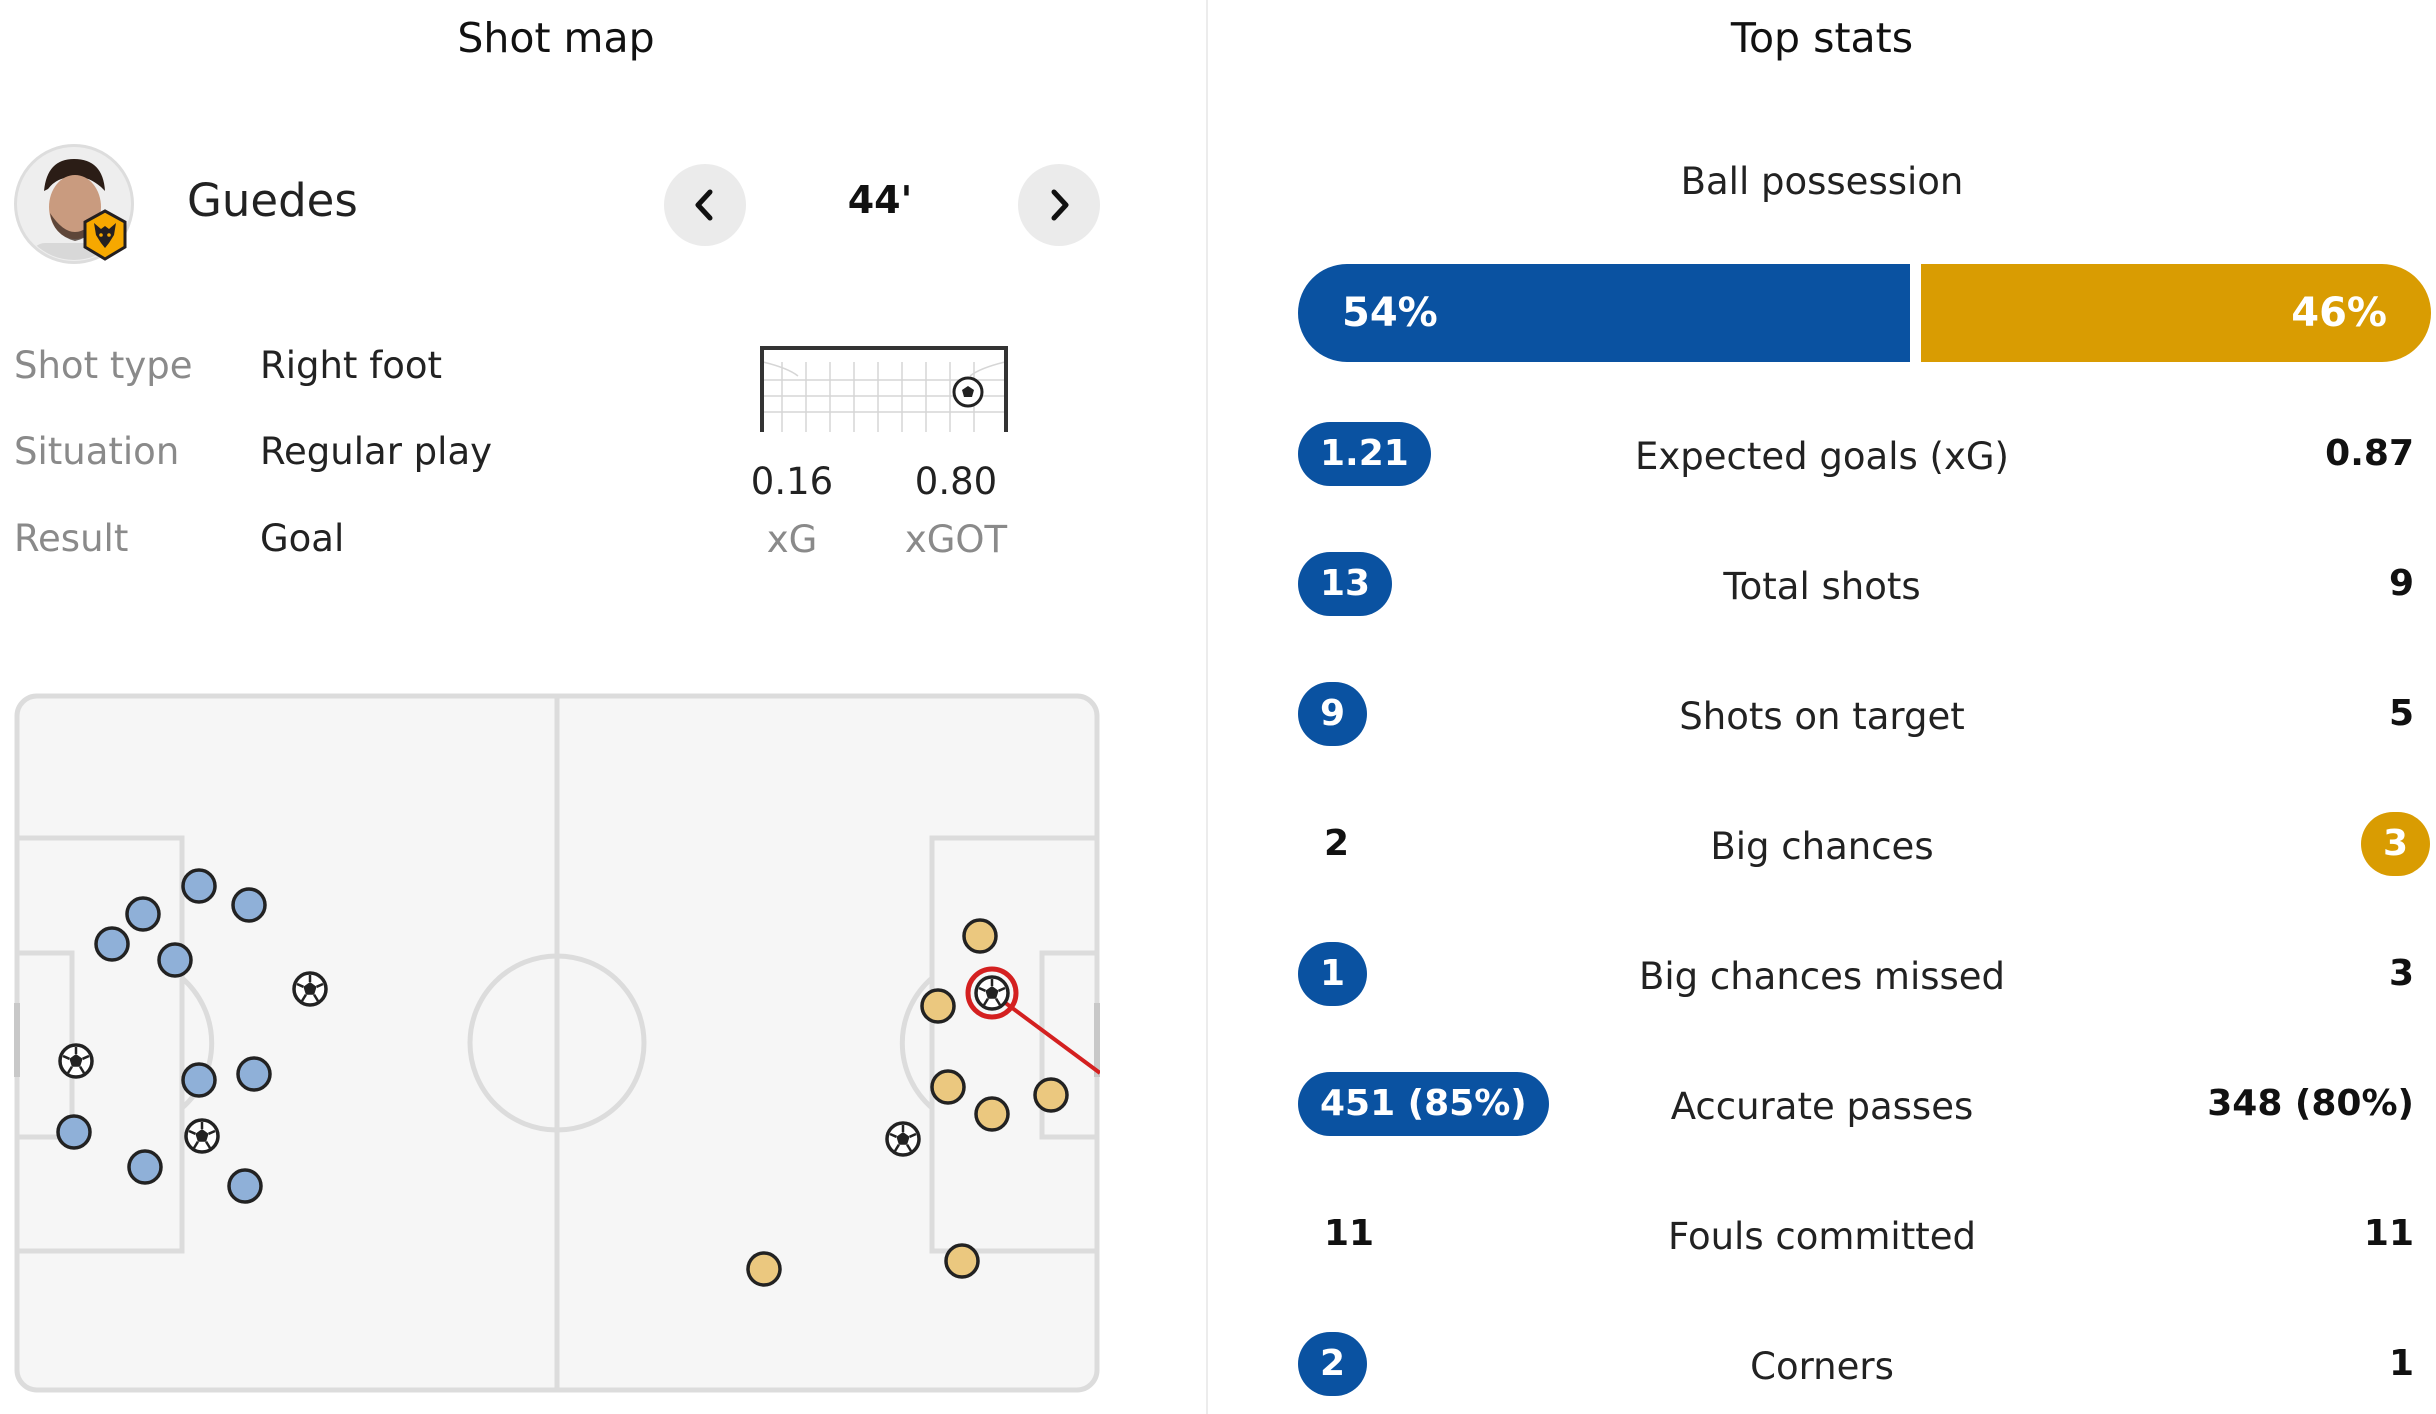  I want to click on situation-label: Situation, so click(97, 451).